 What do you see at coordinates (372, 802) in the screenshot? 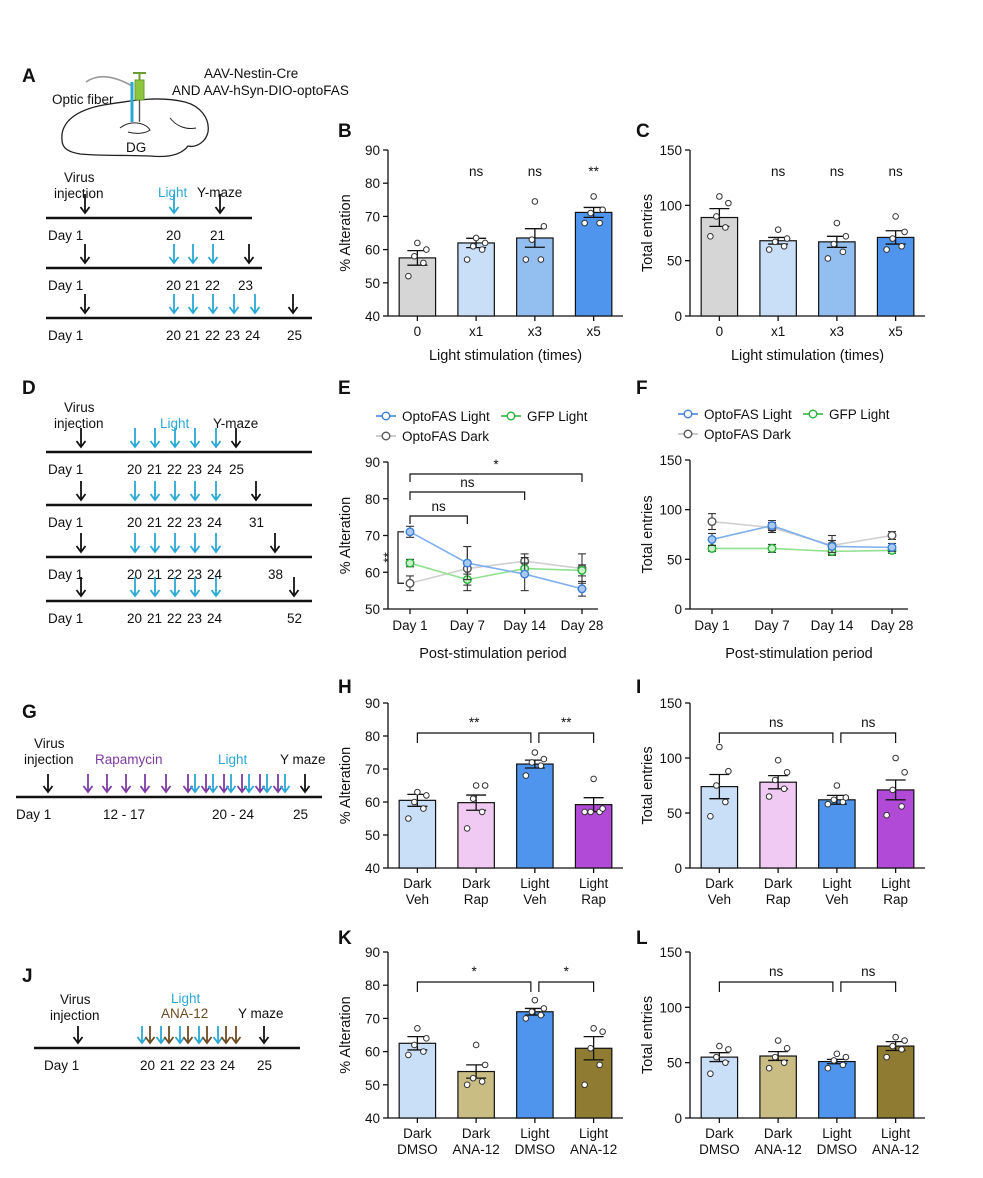
I see `y-tick-label: 60` at bounding box center [372, 802].